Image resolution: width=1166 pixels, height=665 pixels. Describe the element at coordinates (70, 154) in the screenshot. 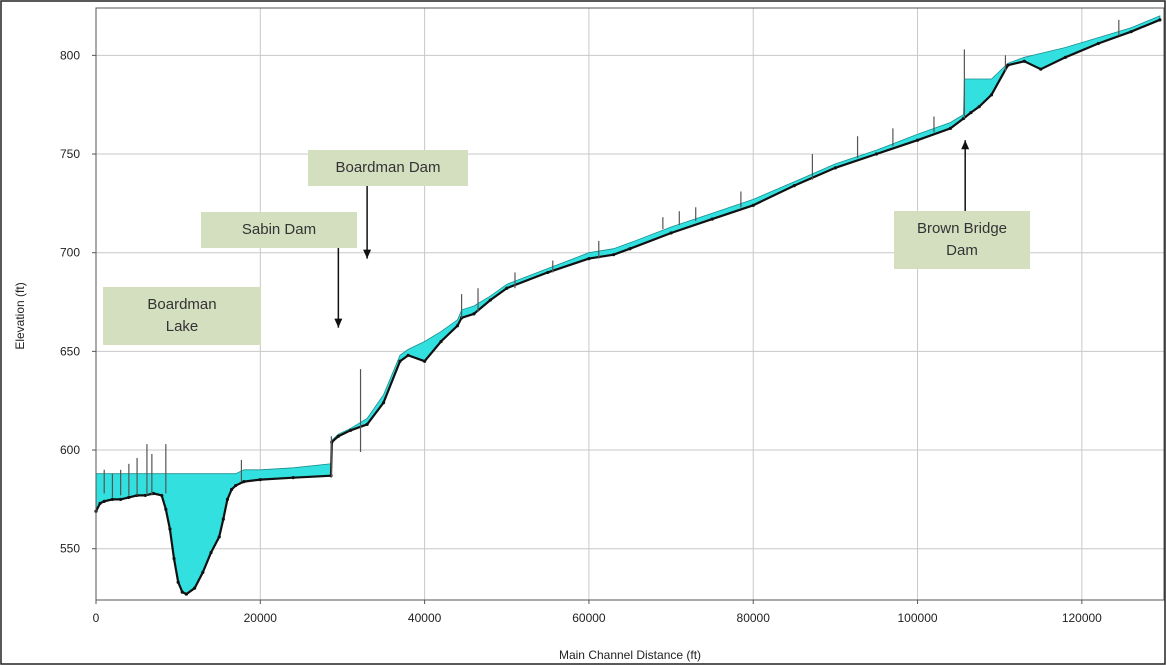

I see `y-tick-label: 750` at that location.